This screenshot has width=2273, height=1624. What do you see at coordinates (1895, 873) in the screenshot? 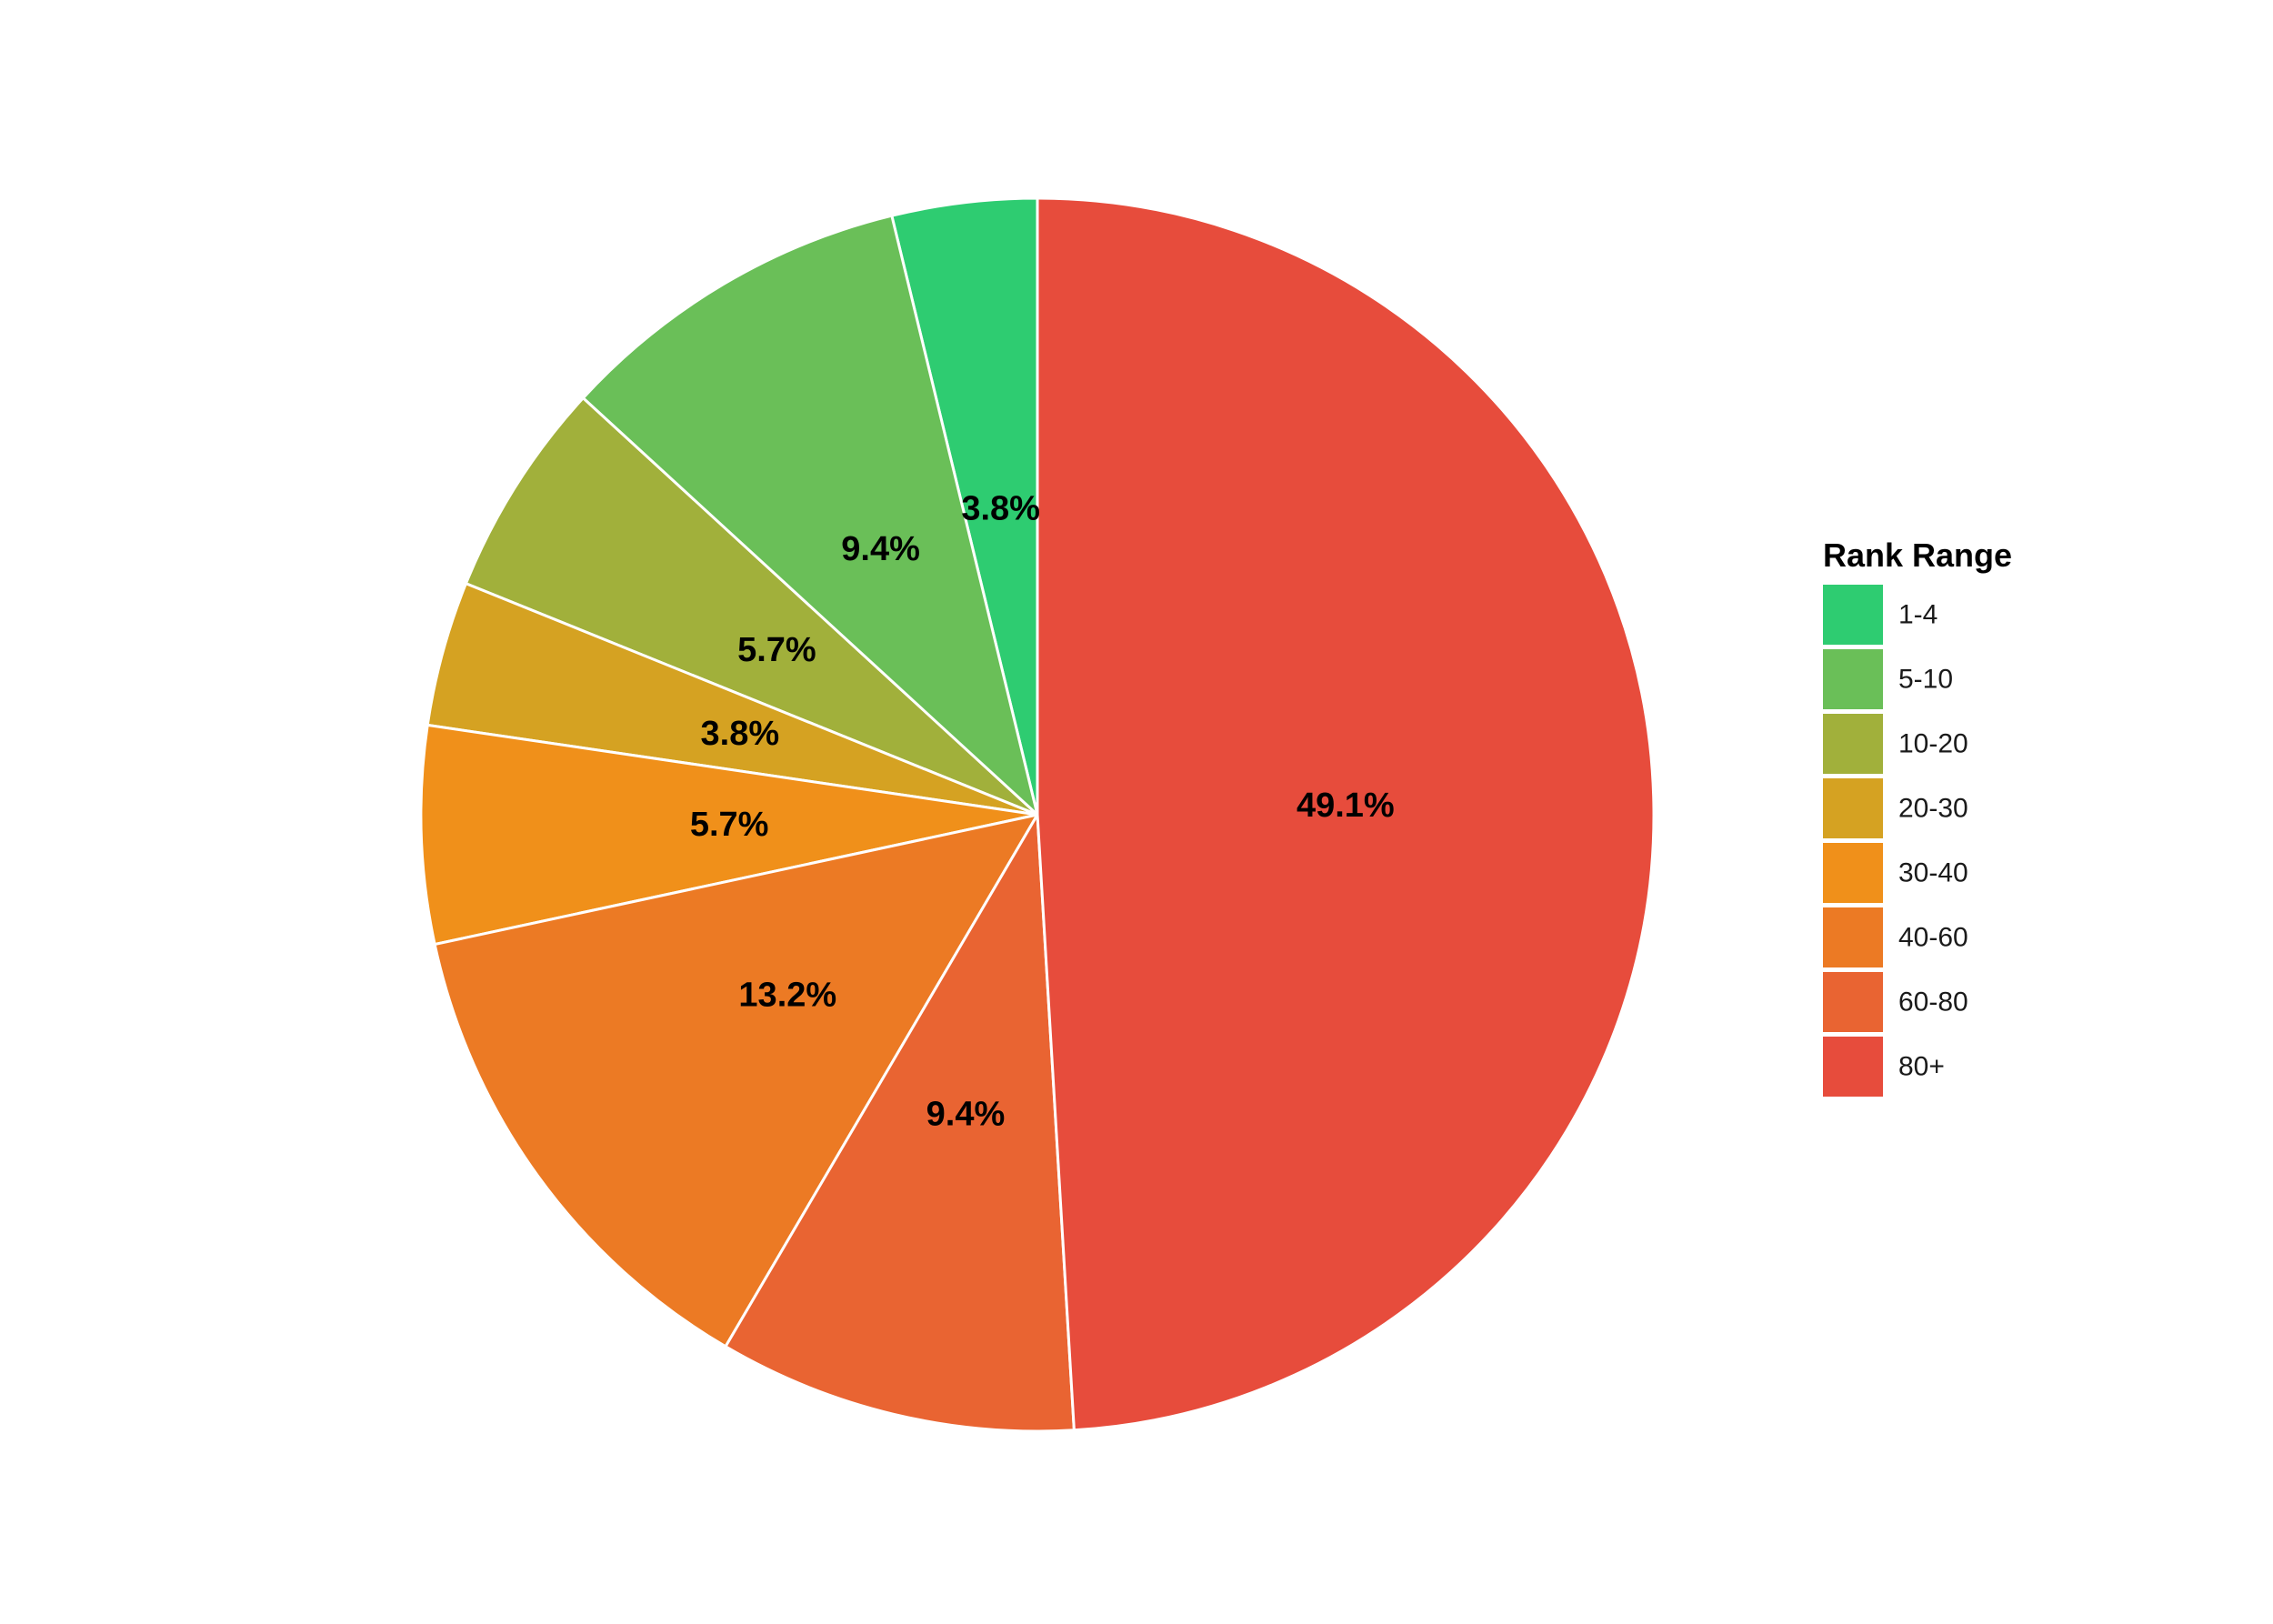
I see `legend-item-30-40: 30-40` at bounding box center [1895, 873].